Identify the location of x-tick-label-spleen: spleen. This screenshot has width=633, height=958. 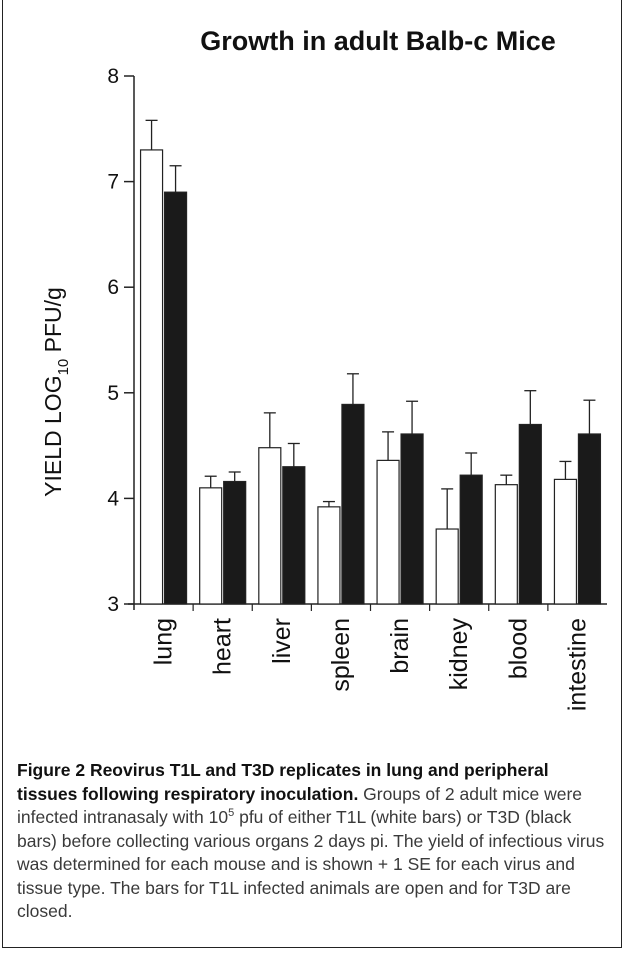
(341, 655).